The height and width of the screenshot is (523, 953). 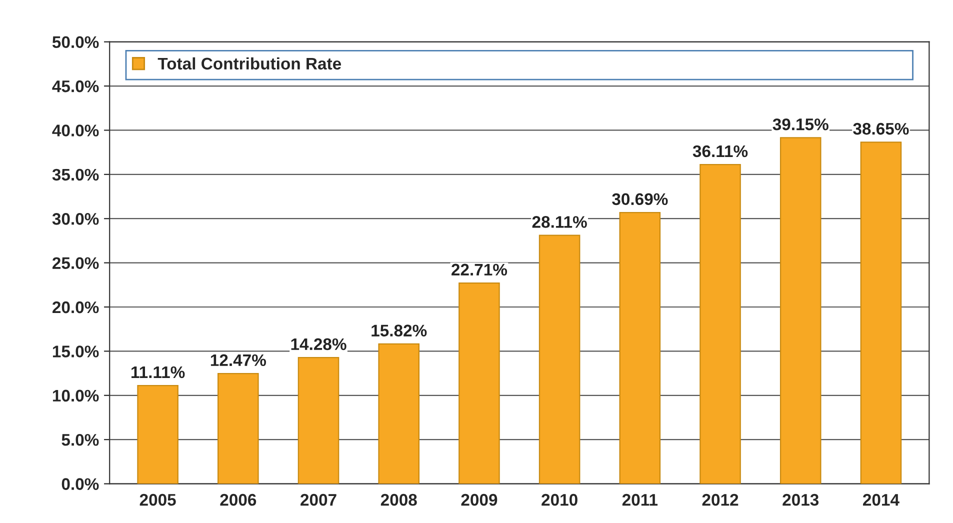 I want to click on data-label: 12.47%, so click(x=238, y=360).